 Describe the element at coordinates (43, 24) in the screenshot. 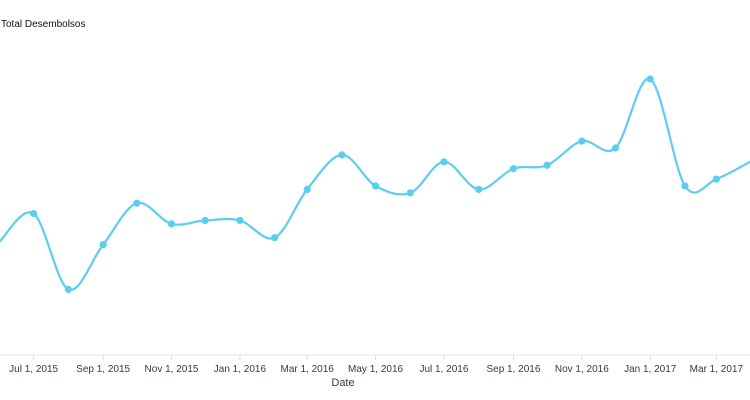

I see `series-title: Total Desembolsos` at that location.